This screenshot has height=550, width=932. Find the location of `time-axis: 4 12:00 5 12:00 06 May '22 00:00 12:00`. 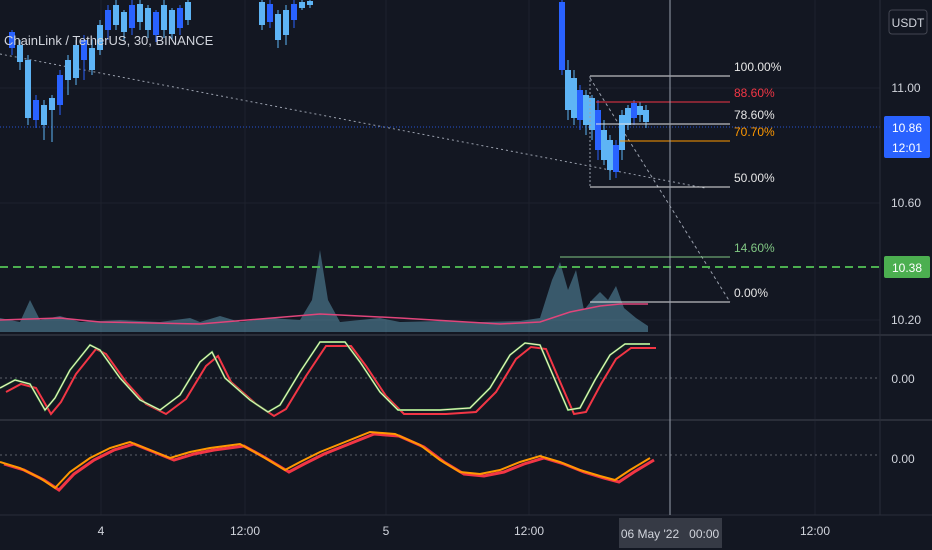

time-axis: 4 12:00 5 12:00 06 May '22 00:00 12:00 is located at coordinates (464, 533).